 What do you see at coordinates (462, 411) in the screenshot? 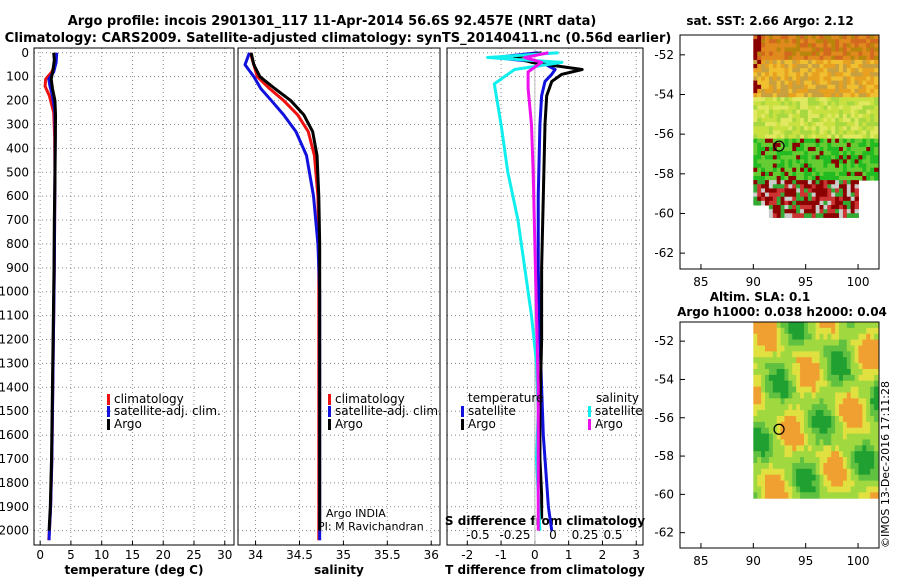
I see `legend-swatch-temperature-satellite` at bounding box center [462, 411].